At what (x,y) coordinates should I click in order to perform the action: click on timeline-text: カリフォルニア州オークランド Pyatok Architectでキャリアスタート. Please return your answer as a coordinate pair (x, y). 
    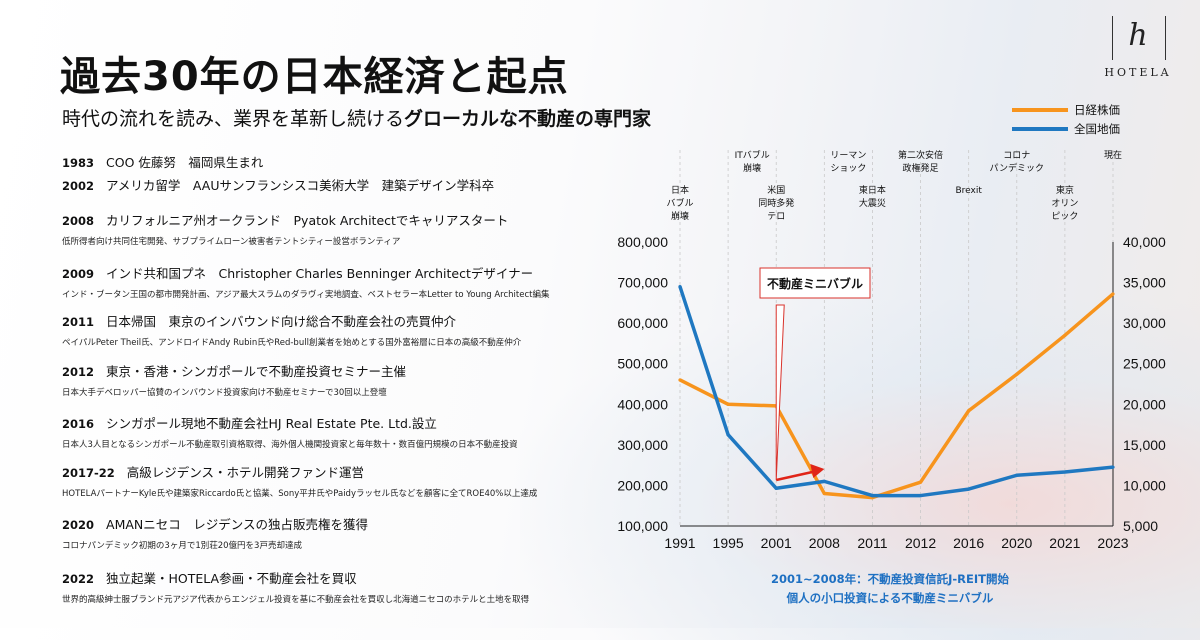
    Looking at the image, I should click on (307, 220).